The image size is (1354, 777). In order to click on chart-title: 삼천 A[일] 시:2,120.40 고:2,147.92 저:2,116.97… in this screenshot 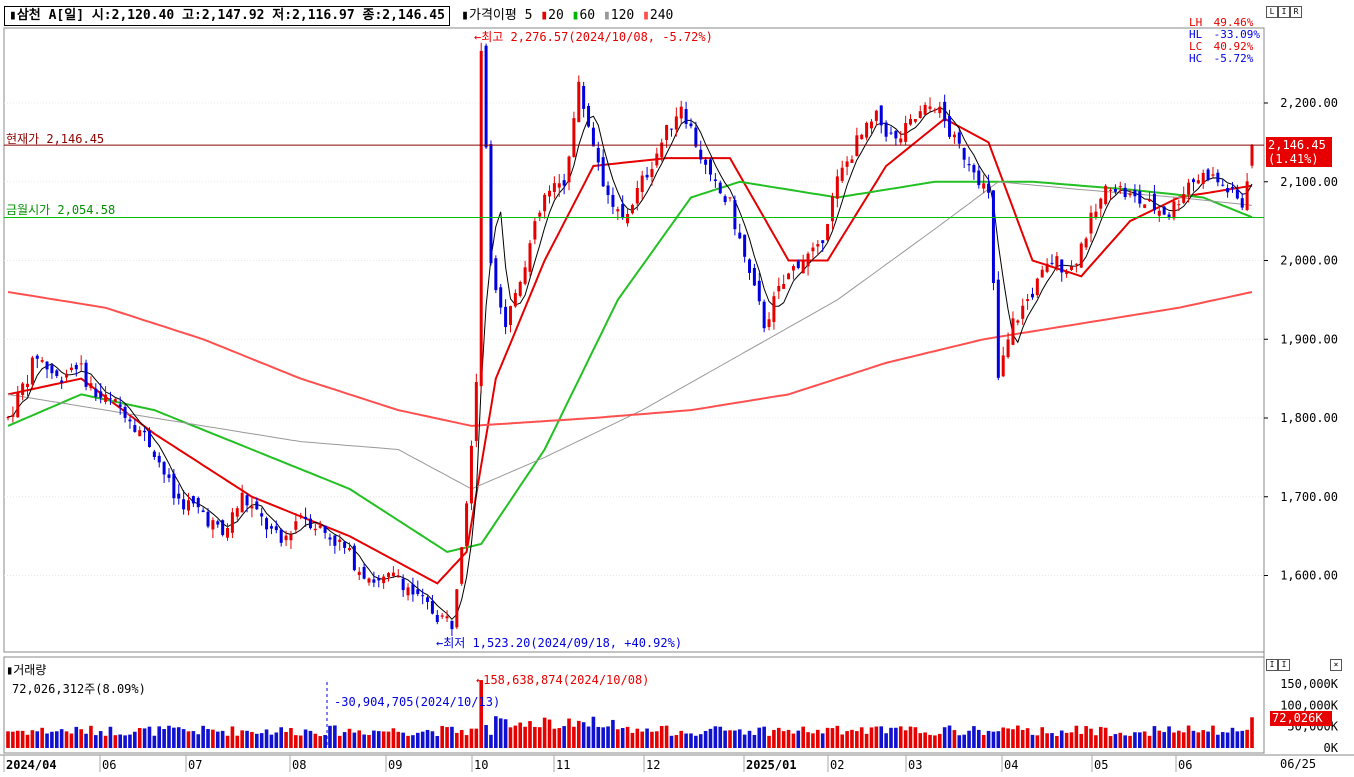, I will do `click(230, 15)`.